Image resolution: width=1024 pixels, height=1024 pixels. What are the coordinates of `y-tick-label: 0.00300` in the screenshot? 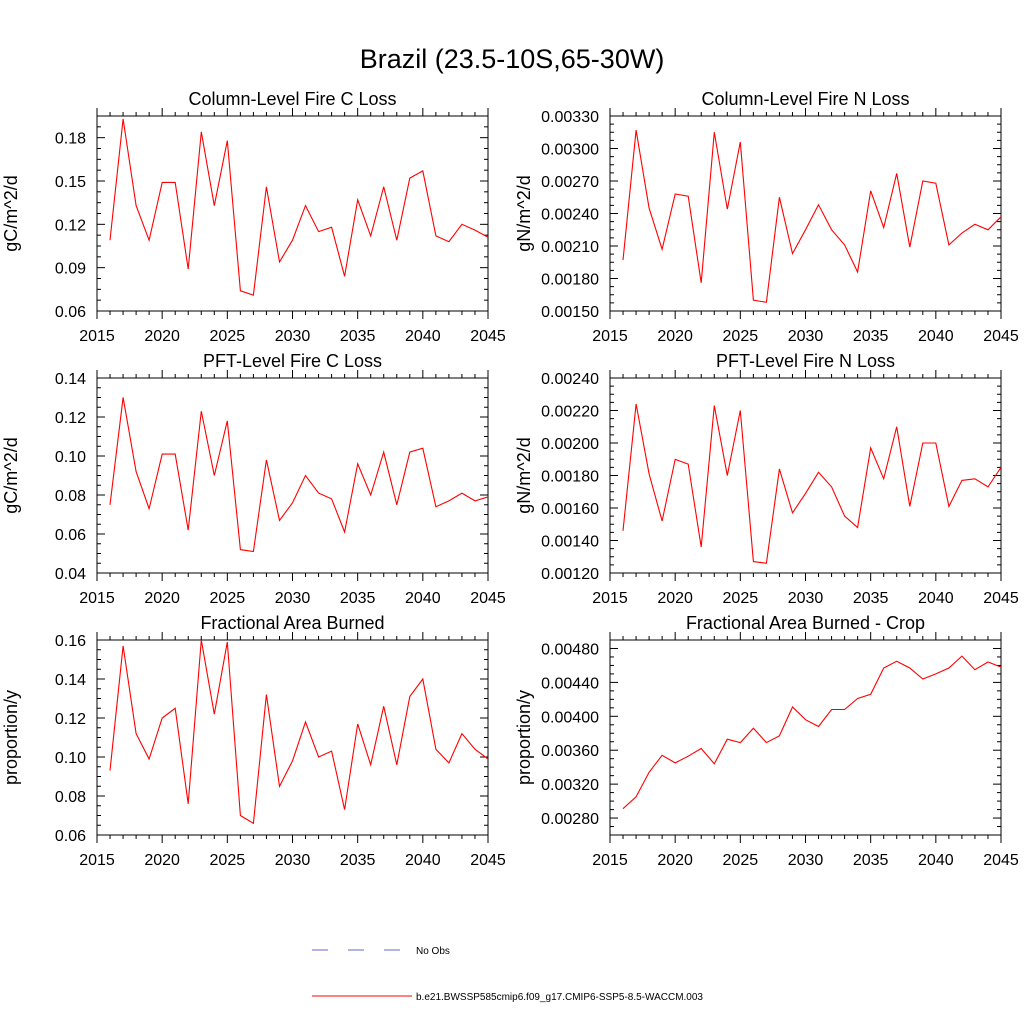 It's located at (570, 150).